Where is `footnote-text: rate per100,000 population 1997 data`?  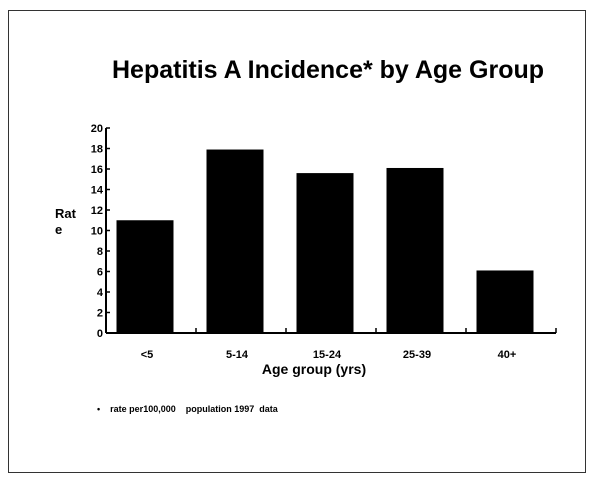
footnote-text: rate per100,000 population 1997 data is located at coordinates (194, 409).